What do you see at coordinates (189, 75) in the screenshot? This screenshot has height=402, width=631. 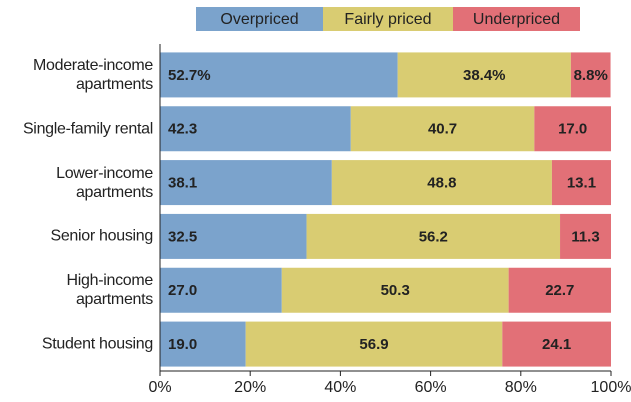 I see `value-label: 52.7%` at bounding box center [189, 75].